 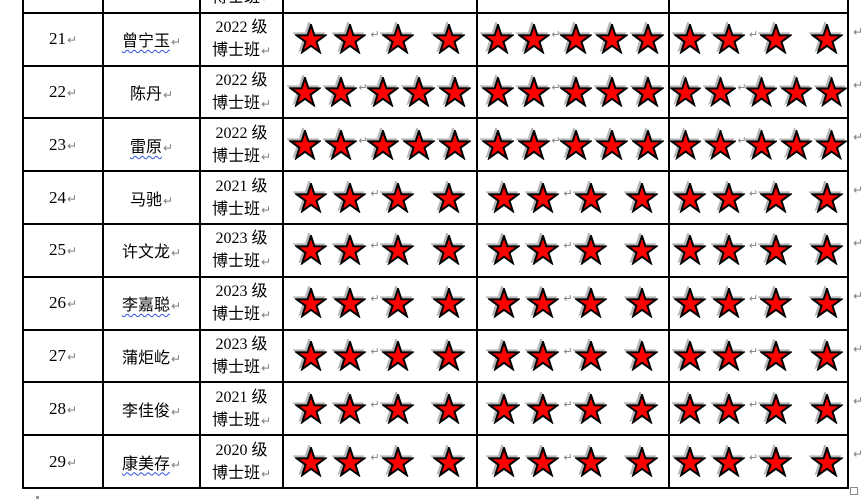 I want to click on student-name-cell: 许文龙↵, so click(x=151, y=250).